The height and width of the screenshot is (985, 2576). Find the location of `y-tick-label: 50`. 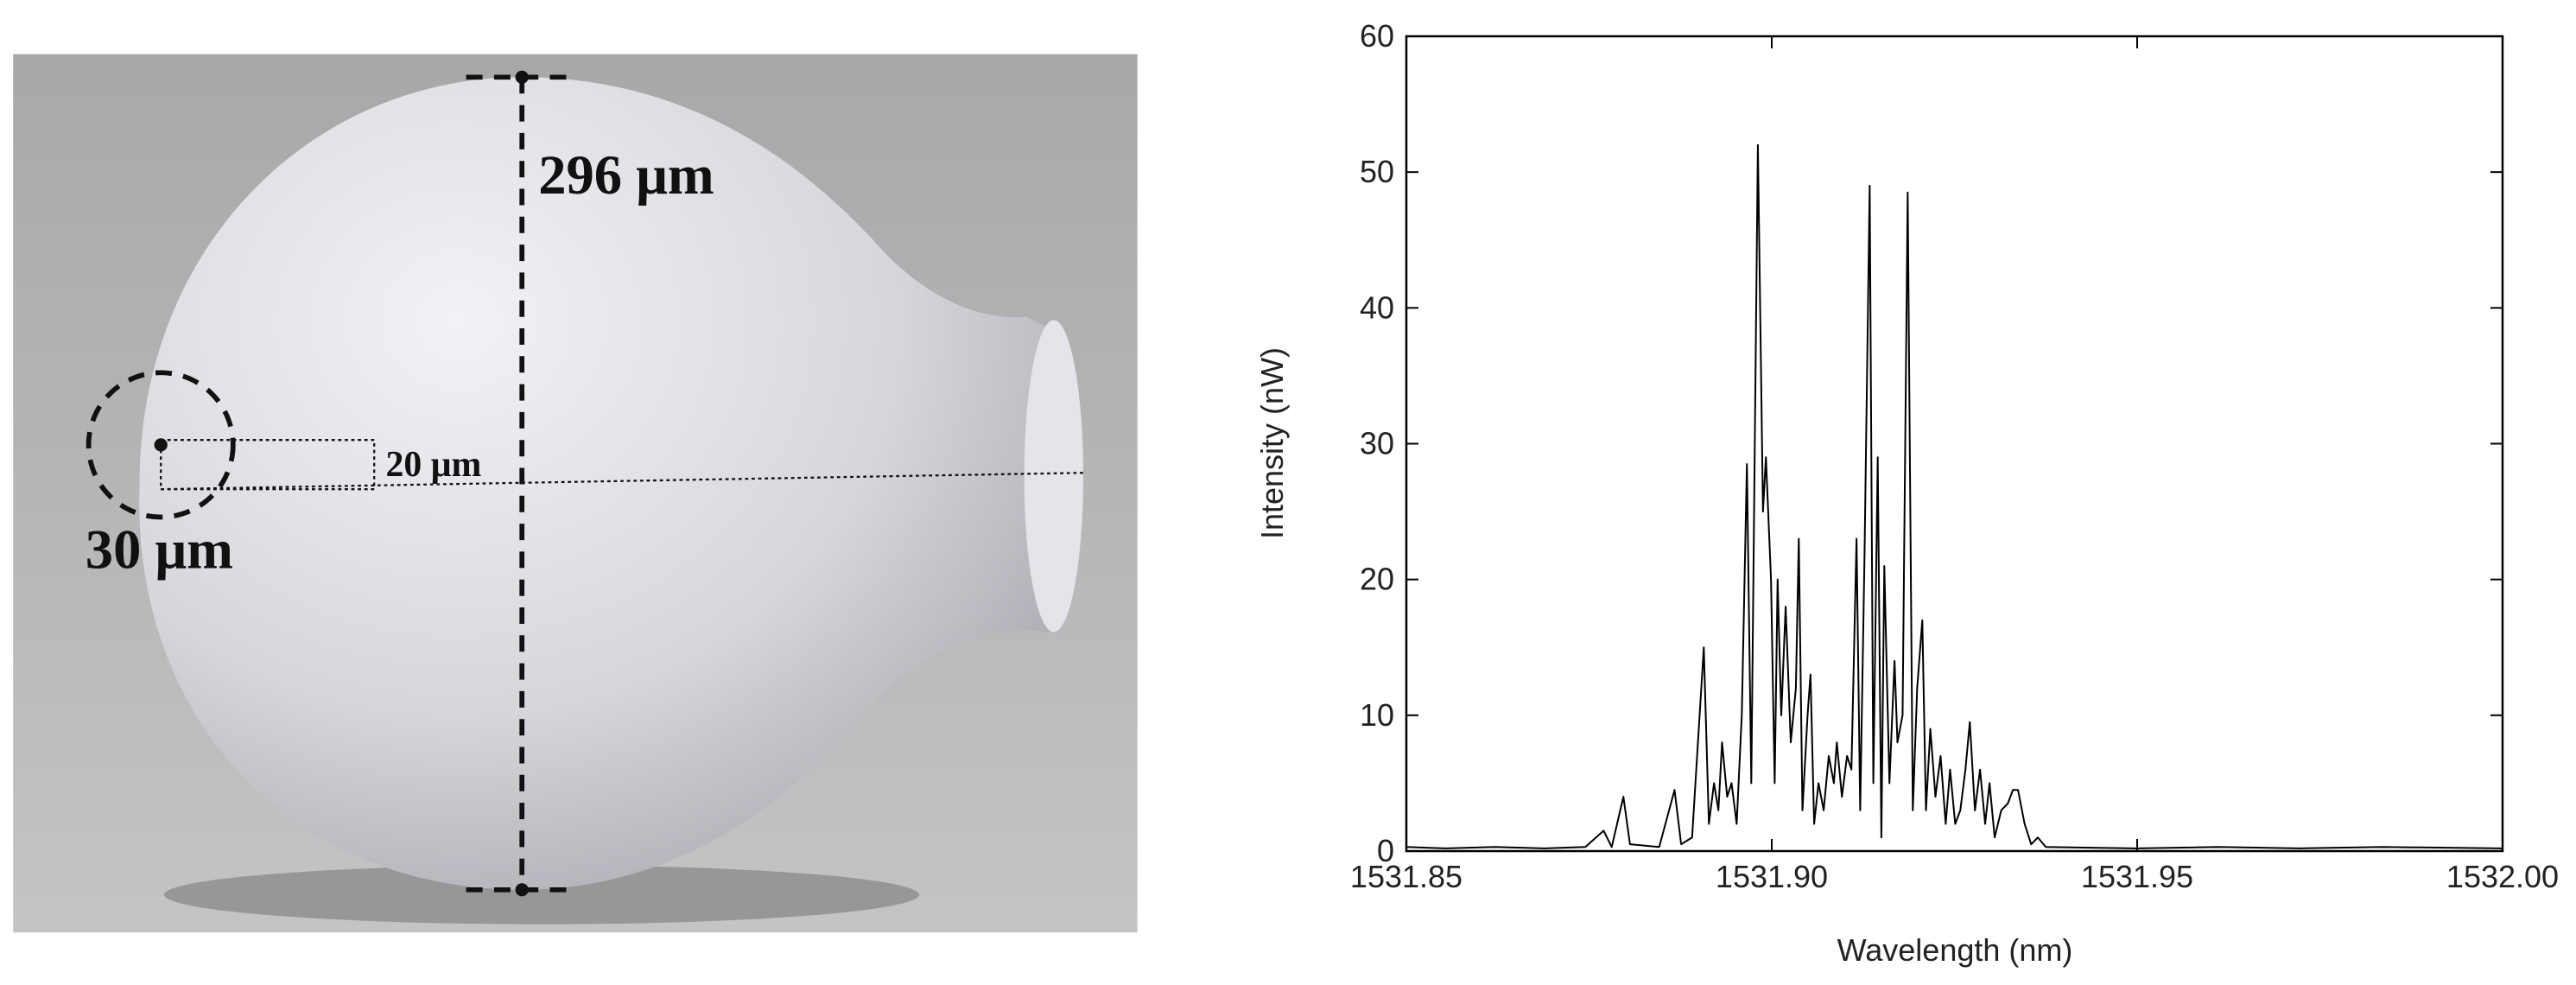

y-tick-label: 50 is located at coordinates (1377, 171).